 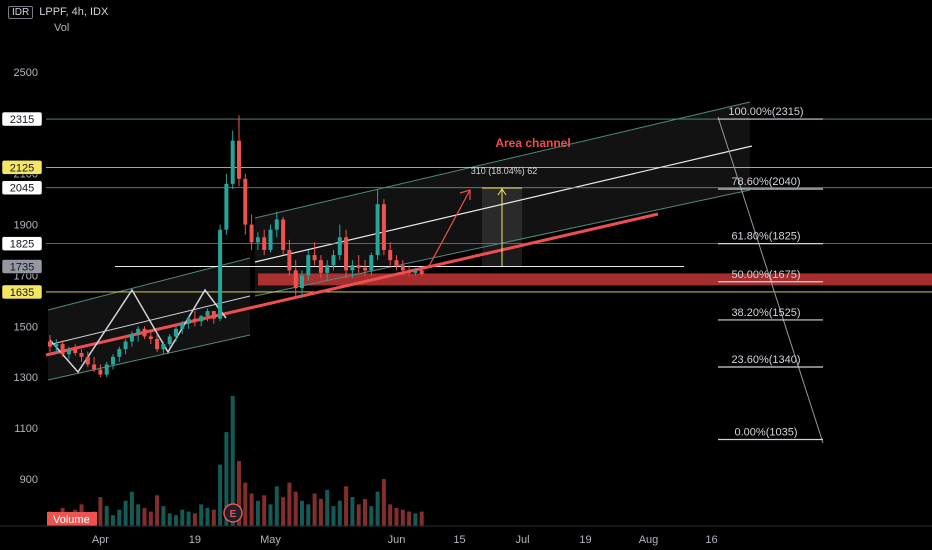 I want to click on y-tick-label: 1900, so click(x=26, y=226).